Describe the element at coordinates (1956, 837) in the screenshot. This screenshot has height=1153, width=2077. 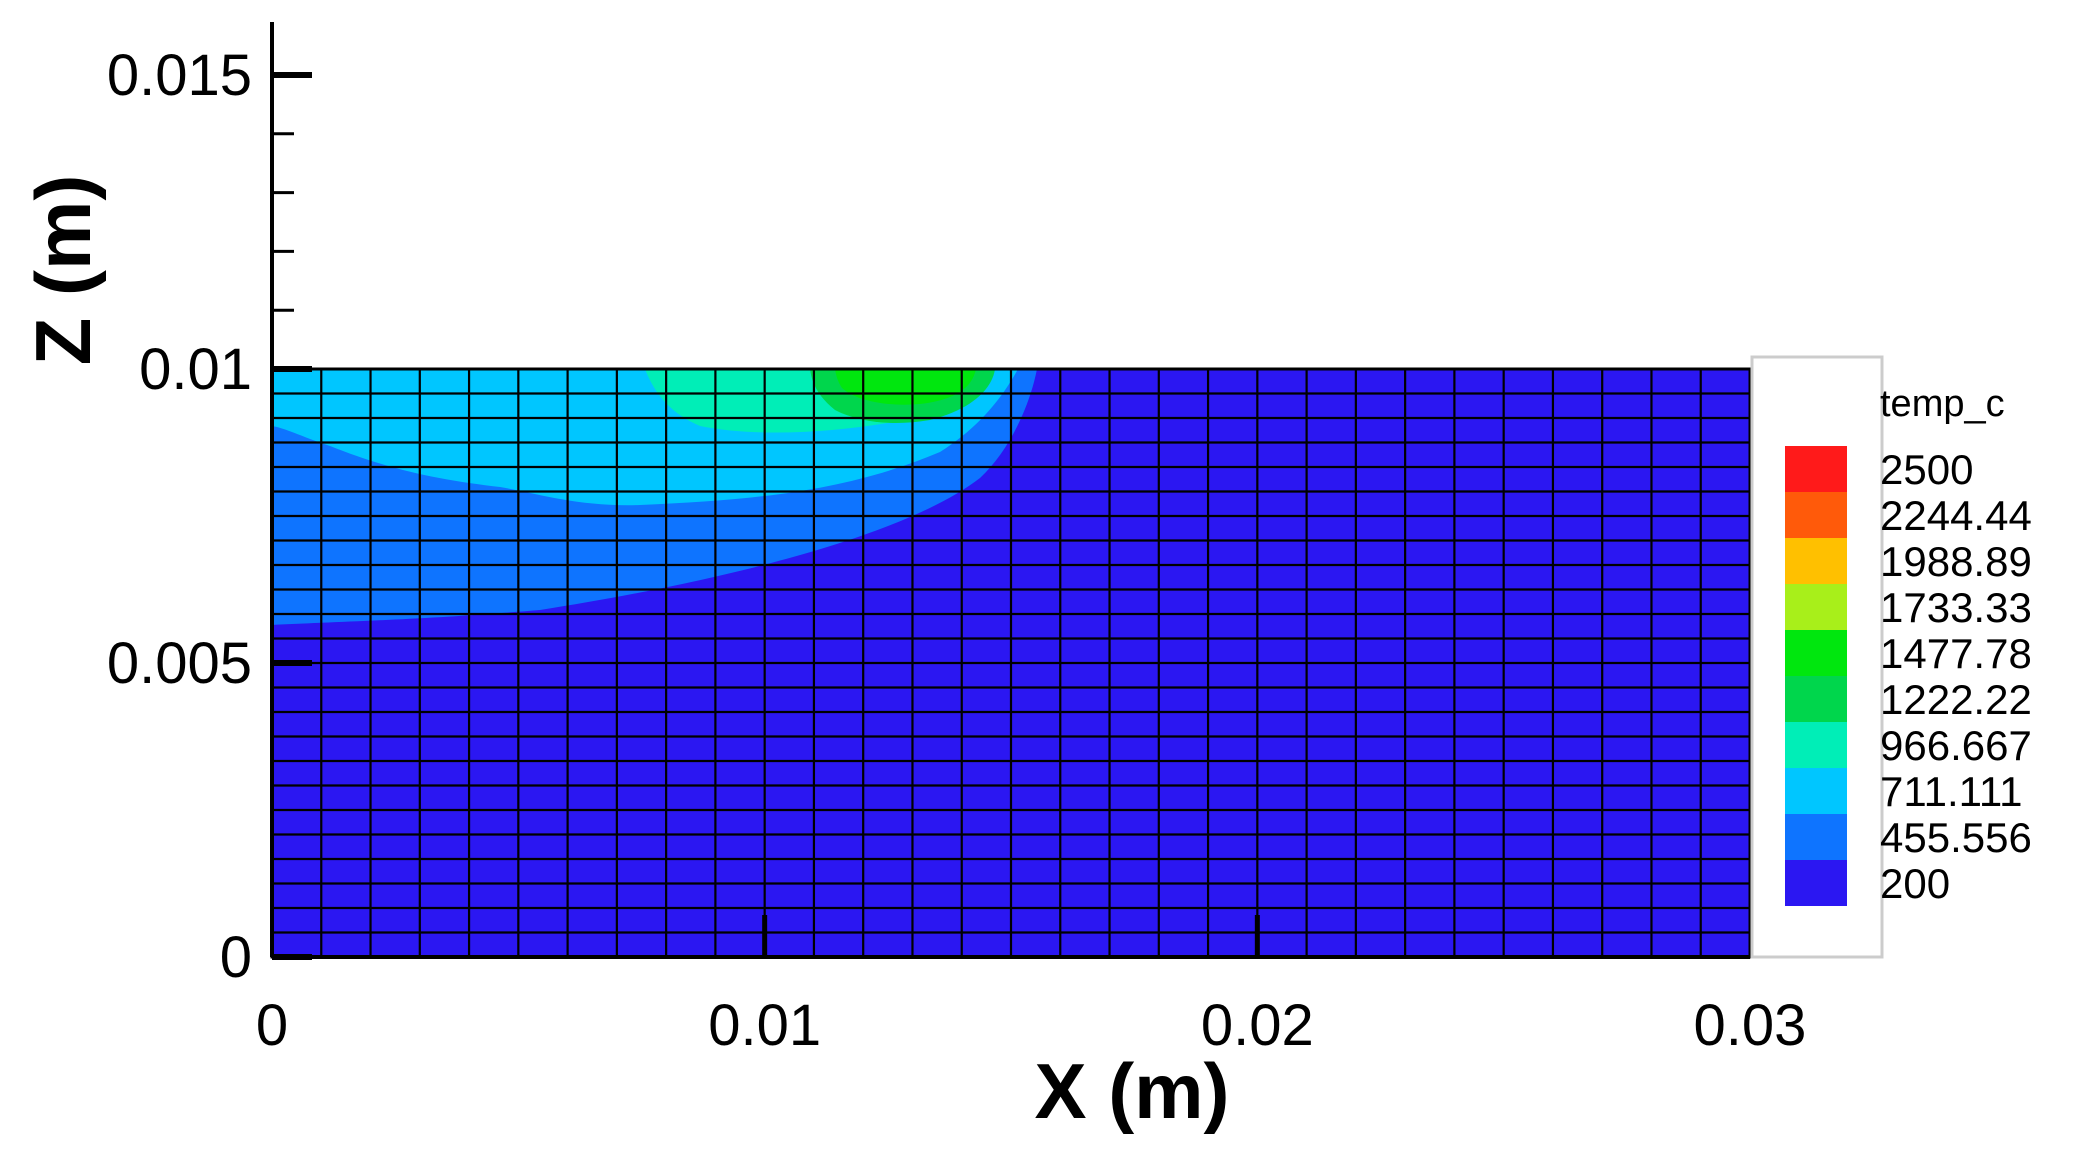
I see `legend-label: 455.556` at that location.